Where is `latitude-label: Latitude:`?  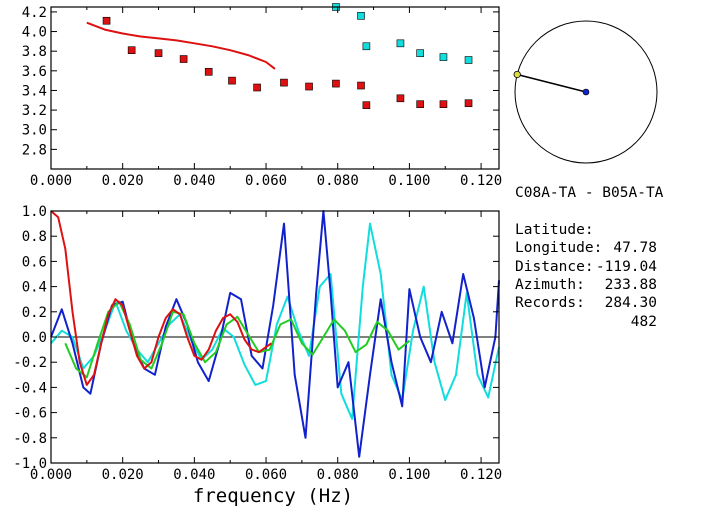 latitude-label: Latitude: is located at coordinates (554, 229).